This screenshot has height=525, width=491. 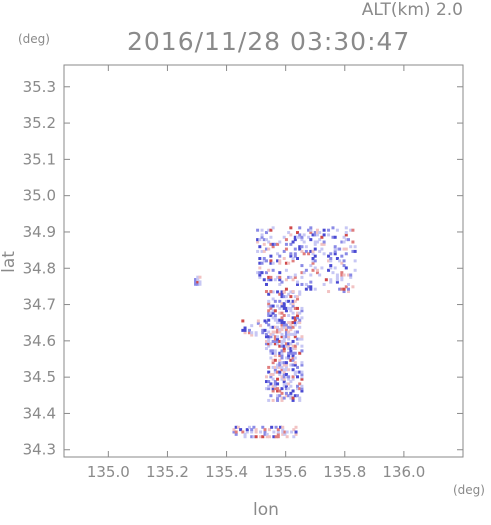 I want to click on echo-cells, so click(x=275, y=332).